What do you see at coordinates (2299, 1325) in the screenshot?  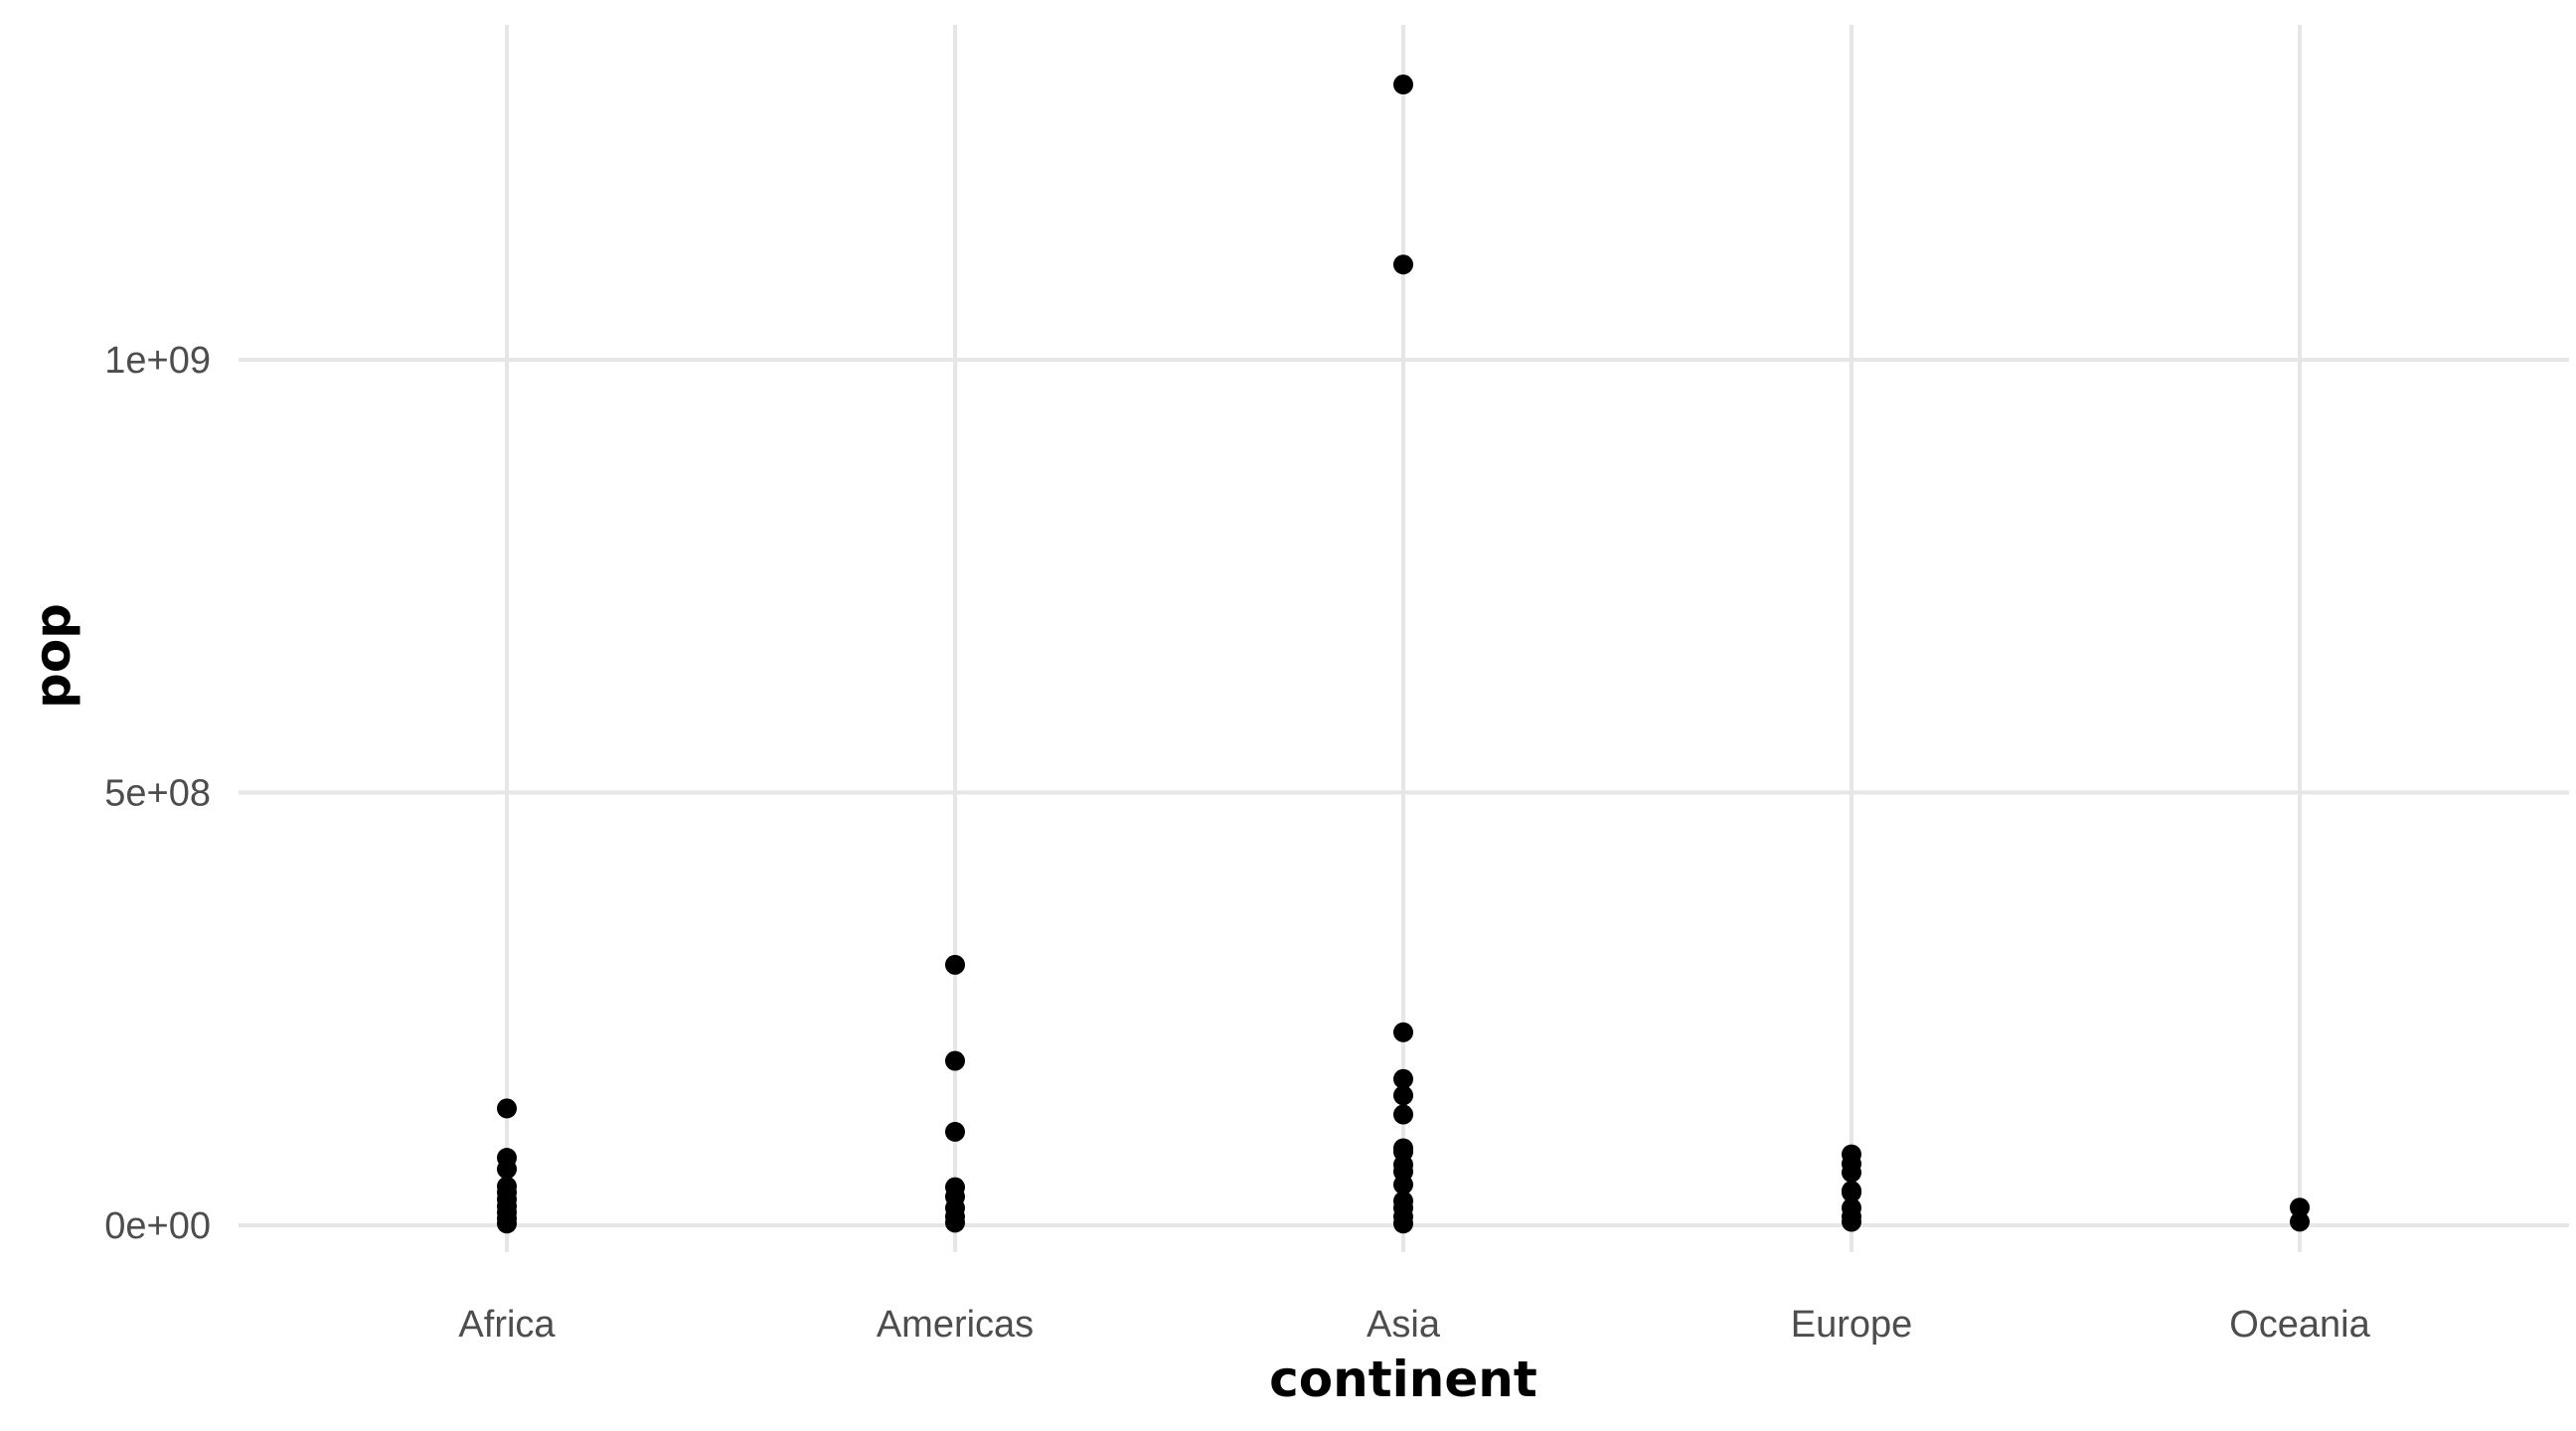 I see `x-tick-label: Oceania` at bounding box center [2299, 1325].